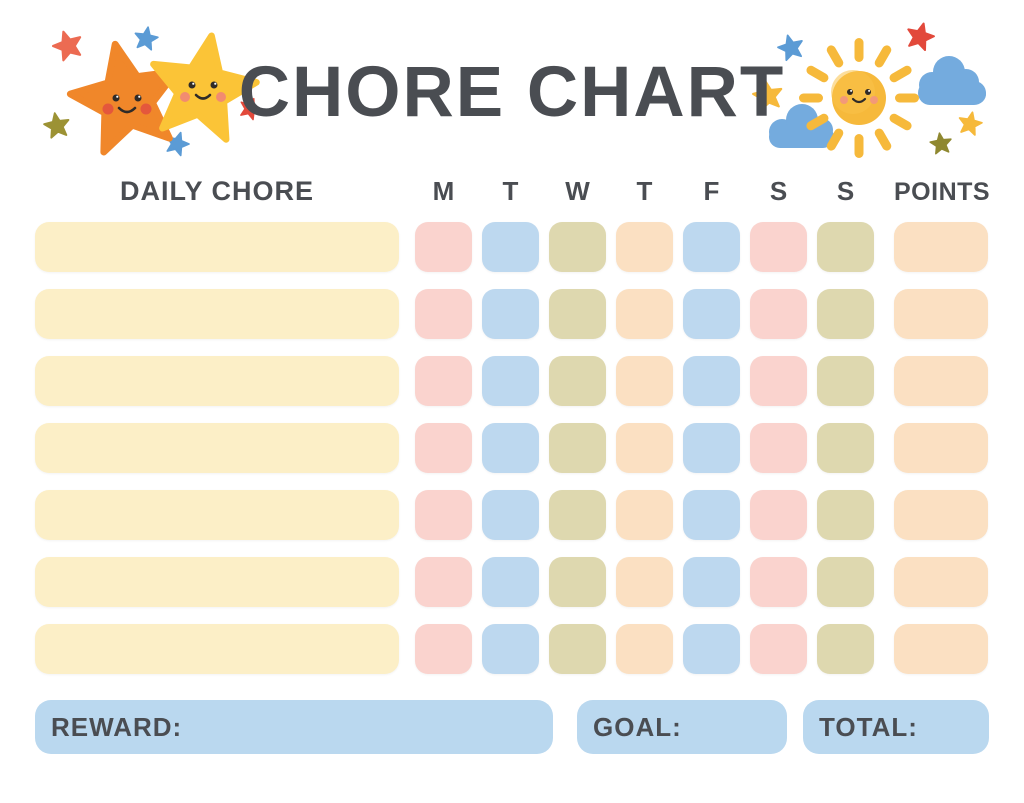 Image resolution: width=1024 pixels, height=803 pixels. Describe the element at coordinates (942, 192) in the screenshot. I see `points-header: POINTS` at that location.